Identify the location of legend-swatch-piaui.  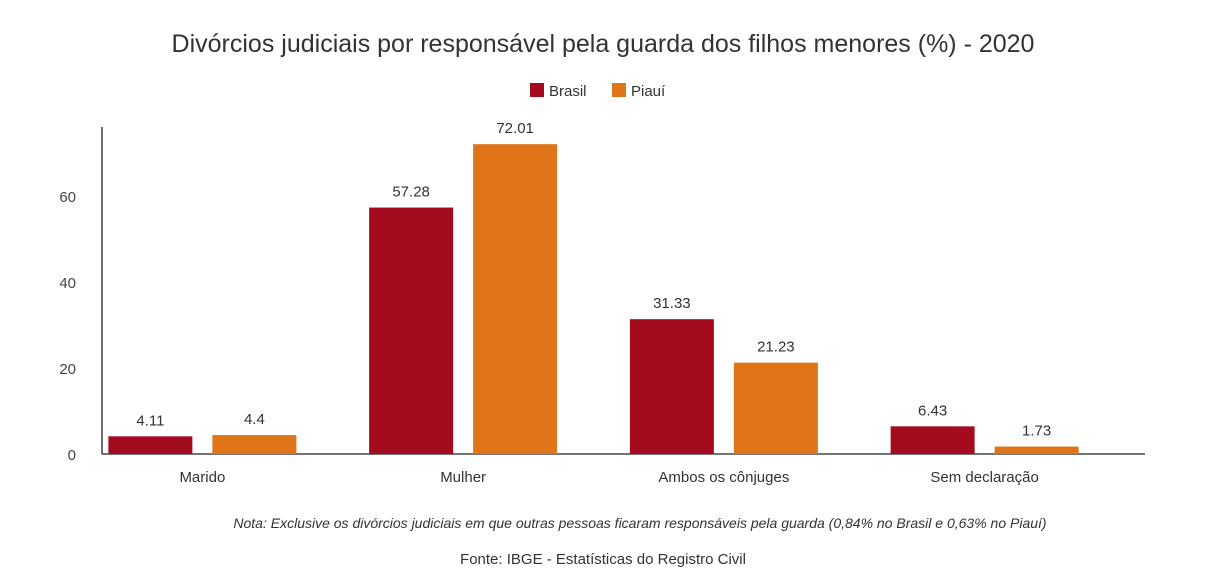
(619, 90).